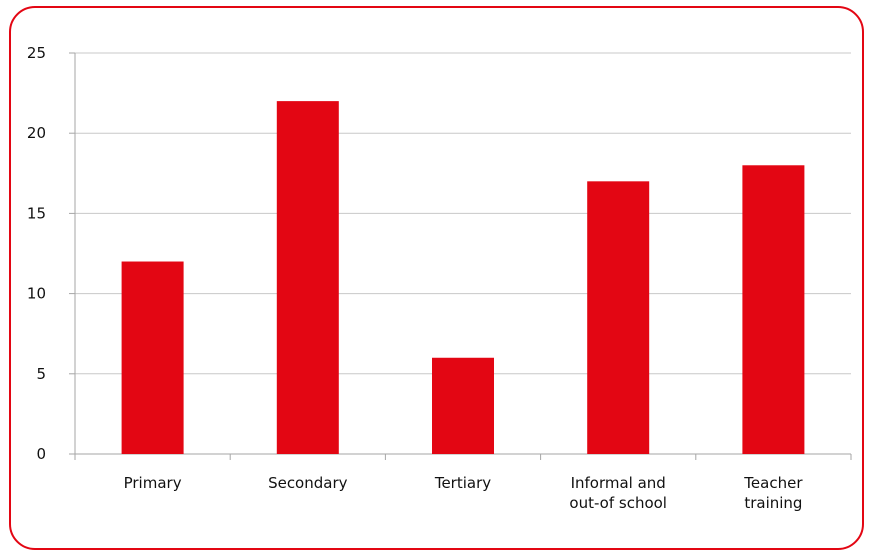  I want to click on x-category-label-line: Tertiary, so click(462, 483).